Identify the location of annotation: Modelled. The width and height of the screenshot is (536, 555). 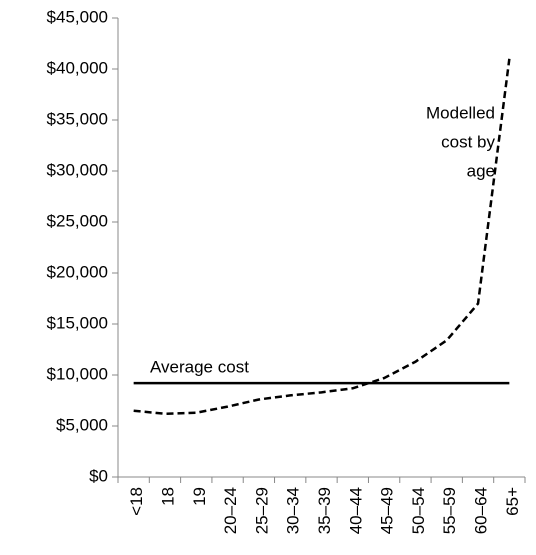
(460, 112).